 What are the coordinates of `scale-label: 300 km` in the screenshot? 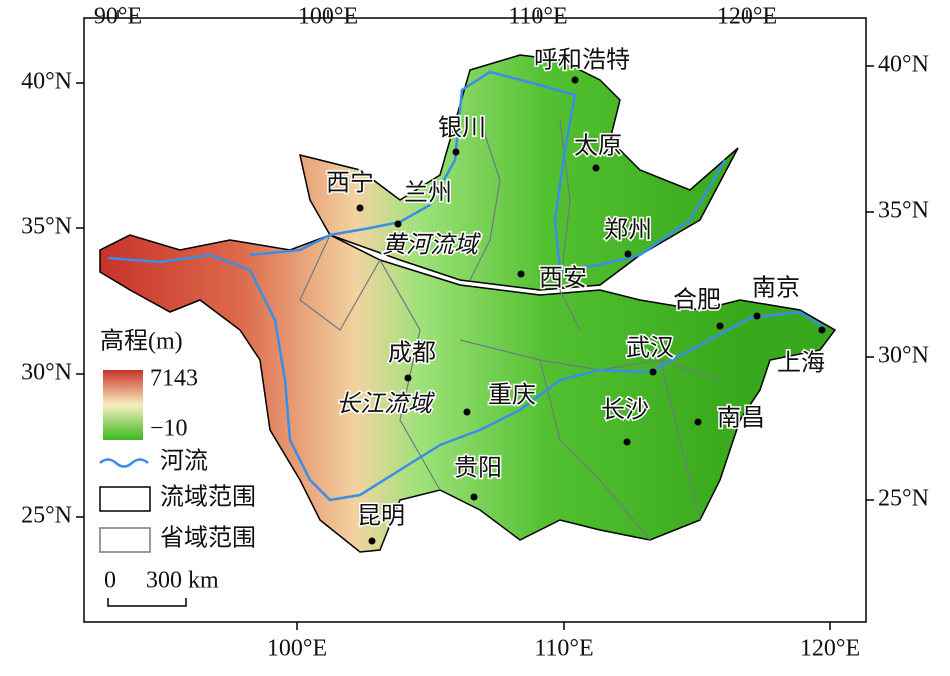 It's located at (182, 581).